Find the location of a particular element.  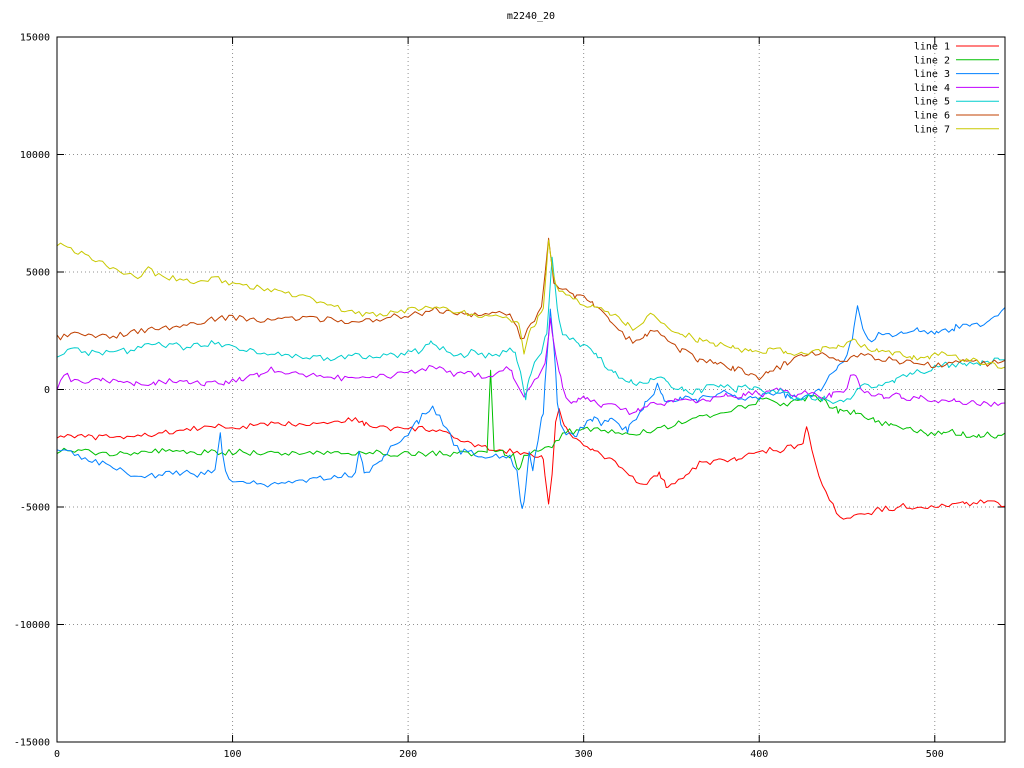

legend-label: line 4 is located at coordinates (932, 88).